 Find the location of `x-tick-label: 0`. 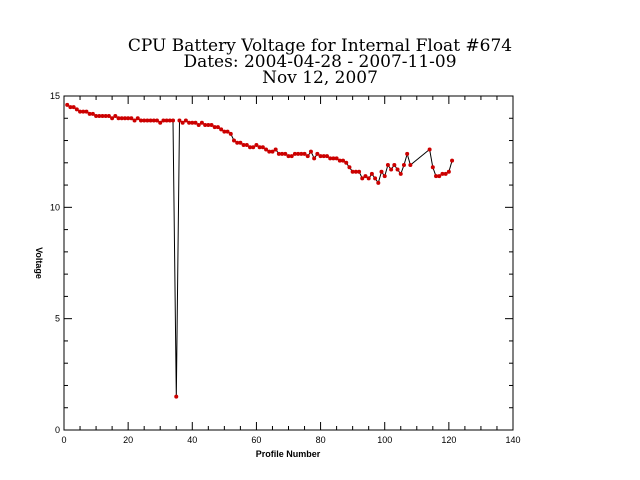

x-tick-label: 0 is located at coordinates (63, 440).